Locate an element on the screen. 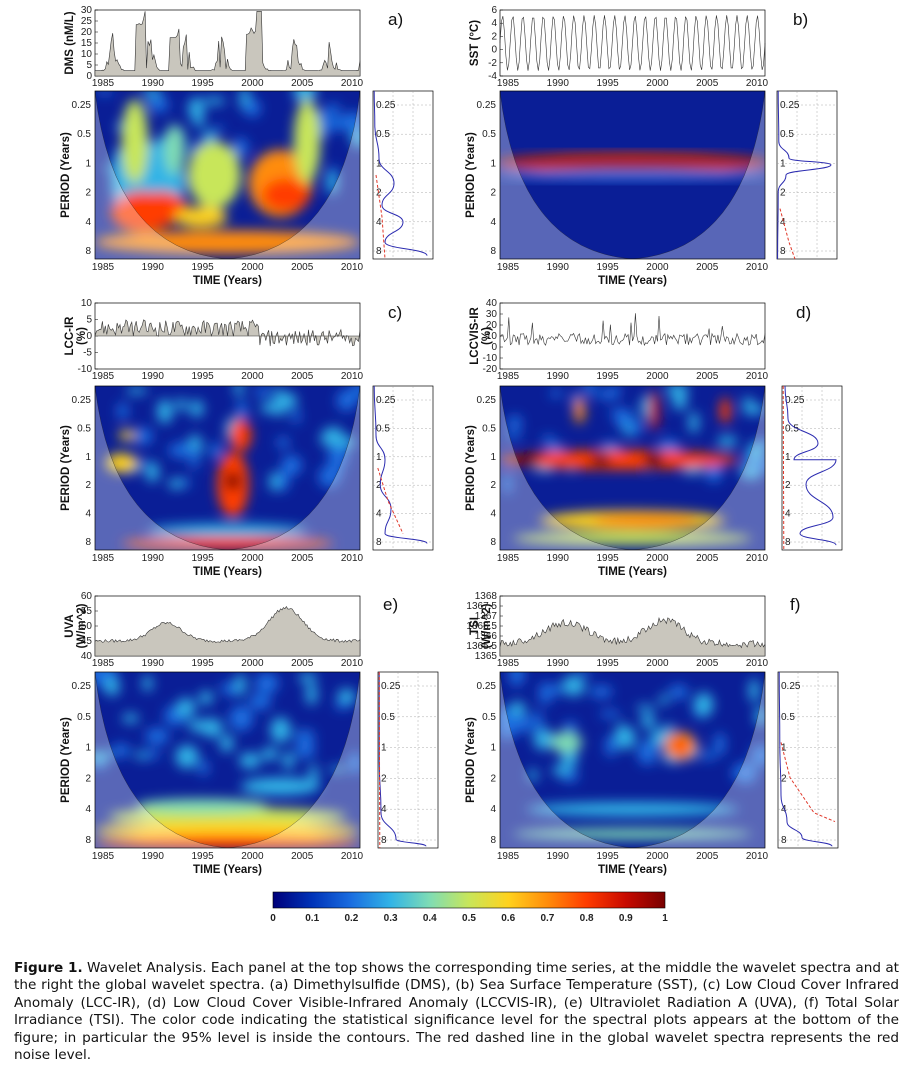 Image resolution: width=913 pixels, height=1086 pixels. wavelet-ytick-label: 0.25 is located at coordinates (82, 400).